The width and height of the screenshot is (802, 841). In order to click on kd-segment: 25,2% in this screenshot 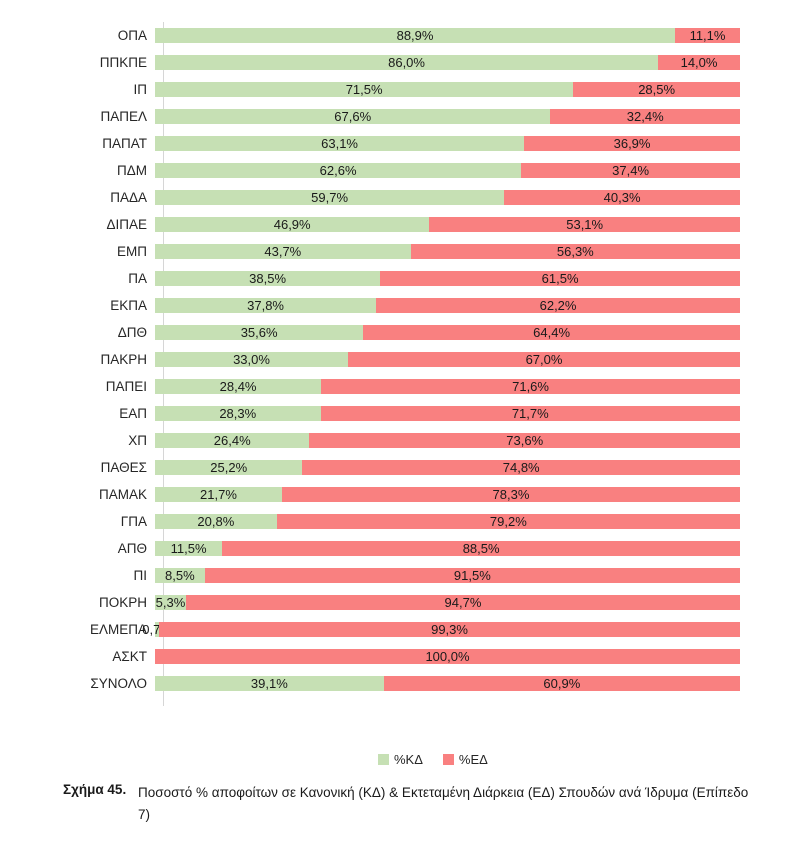, I will do `click(229, 467)`.